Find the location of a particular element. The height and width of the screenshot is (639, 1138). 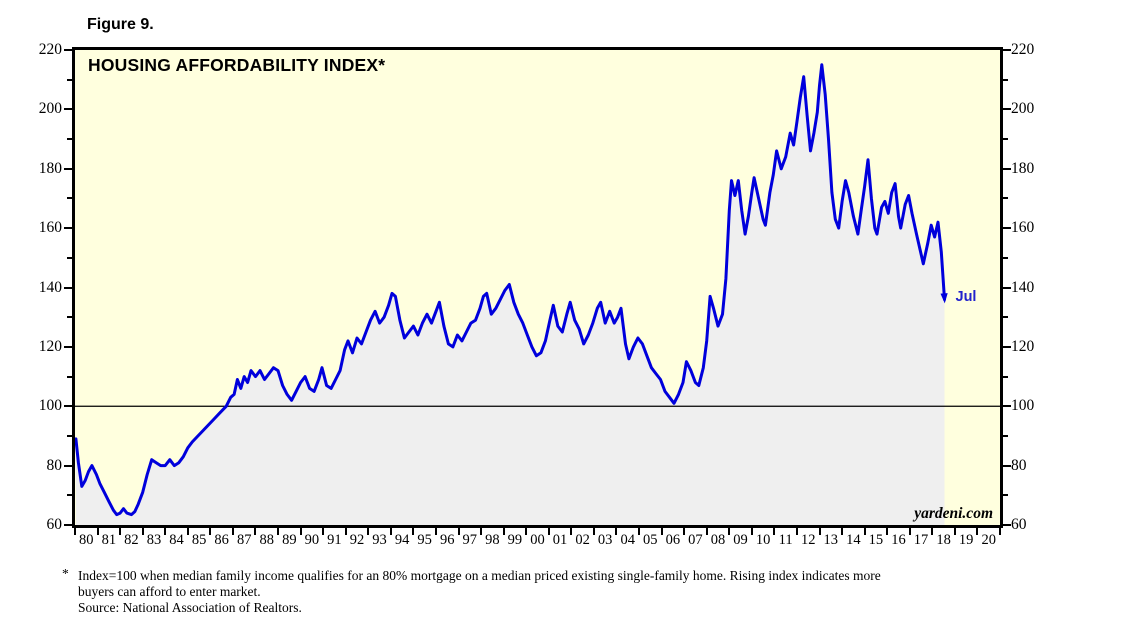

x-axis-label: 07 is located at coordinates (695, 540).